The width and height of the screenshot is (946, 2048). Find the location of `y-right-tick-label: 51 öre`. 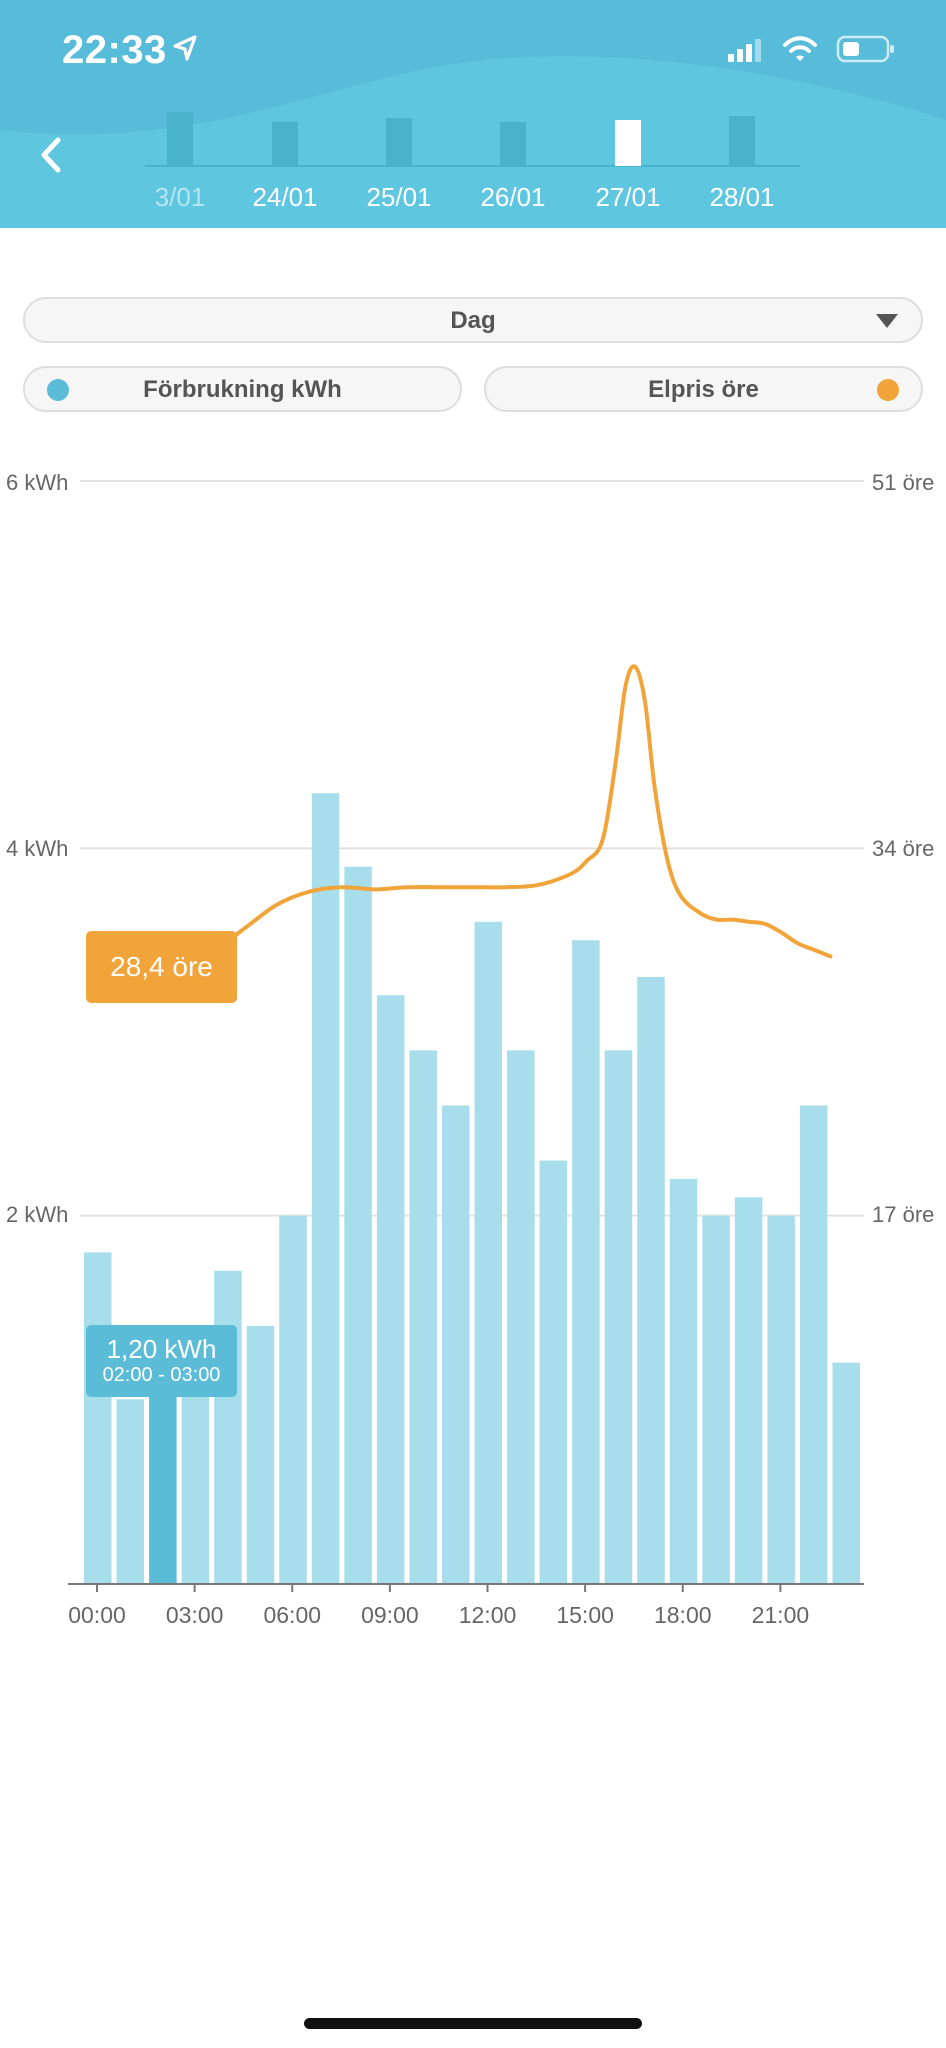

y-right-tick-label: 51 öre is located at coordinates (903, 482).